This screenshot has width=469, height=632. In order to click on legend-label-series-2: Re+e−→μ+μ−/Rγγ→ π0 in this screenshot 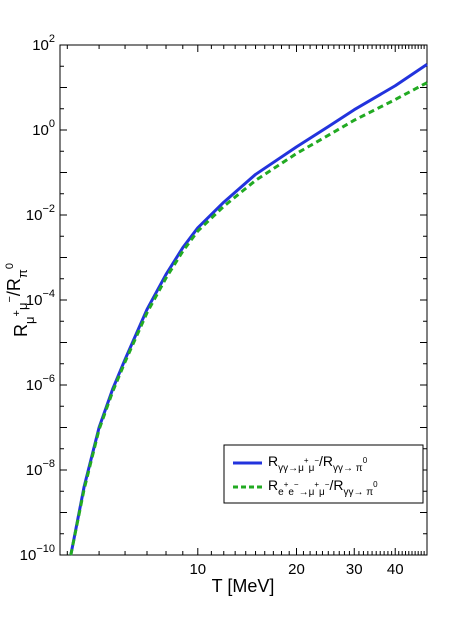, I will do `click(323, 487)`.